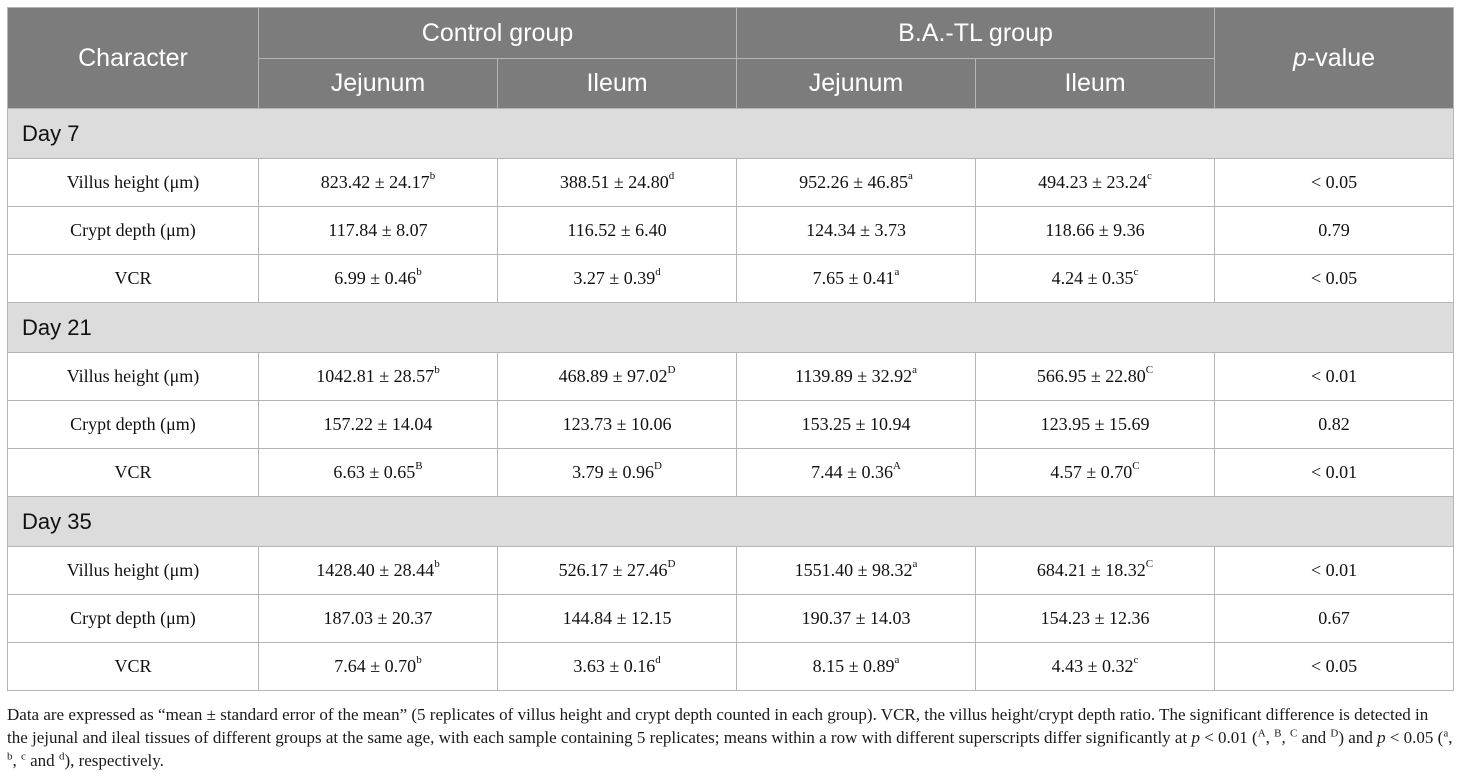 The width and height of the screenshot is (1460, 782). Describe the element at coordinates (378, 83) in the screenshot. I see `header-control-jejunum: Jejunum` at that location.